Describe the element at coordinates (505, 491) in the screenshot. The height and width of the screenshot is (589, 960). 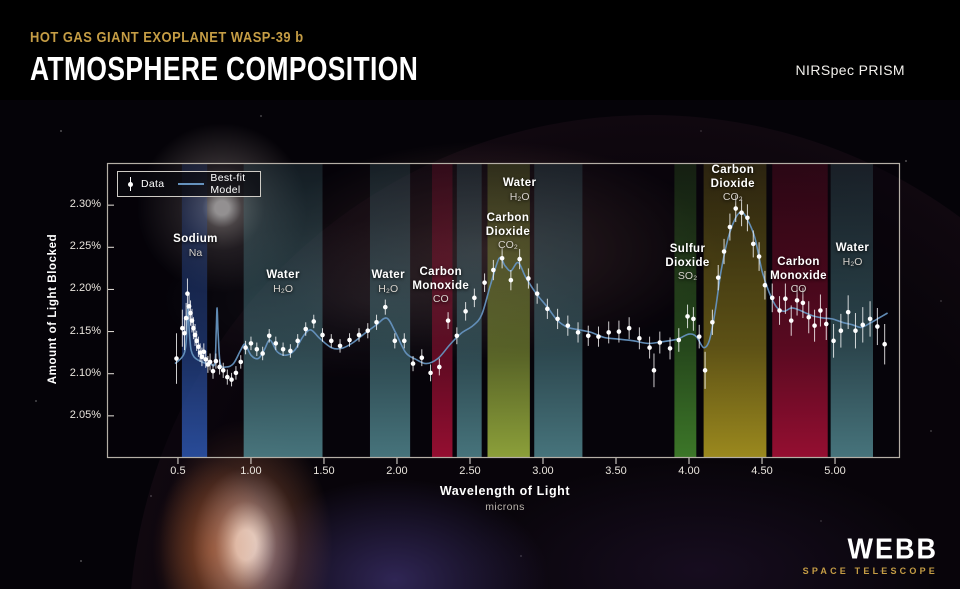
I see `x-axis-title: Wavelength of Light` at that location.